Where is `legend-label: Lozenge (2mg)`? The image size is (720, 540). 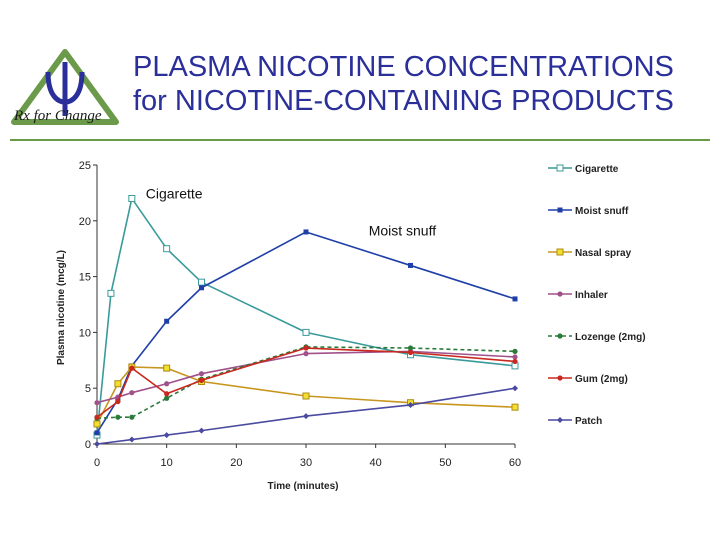
legend-label: Lozenge (2mg) is located at coordinates (610, 337).